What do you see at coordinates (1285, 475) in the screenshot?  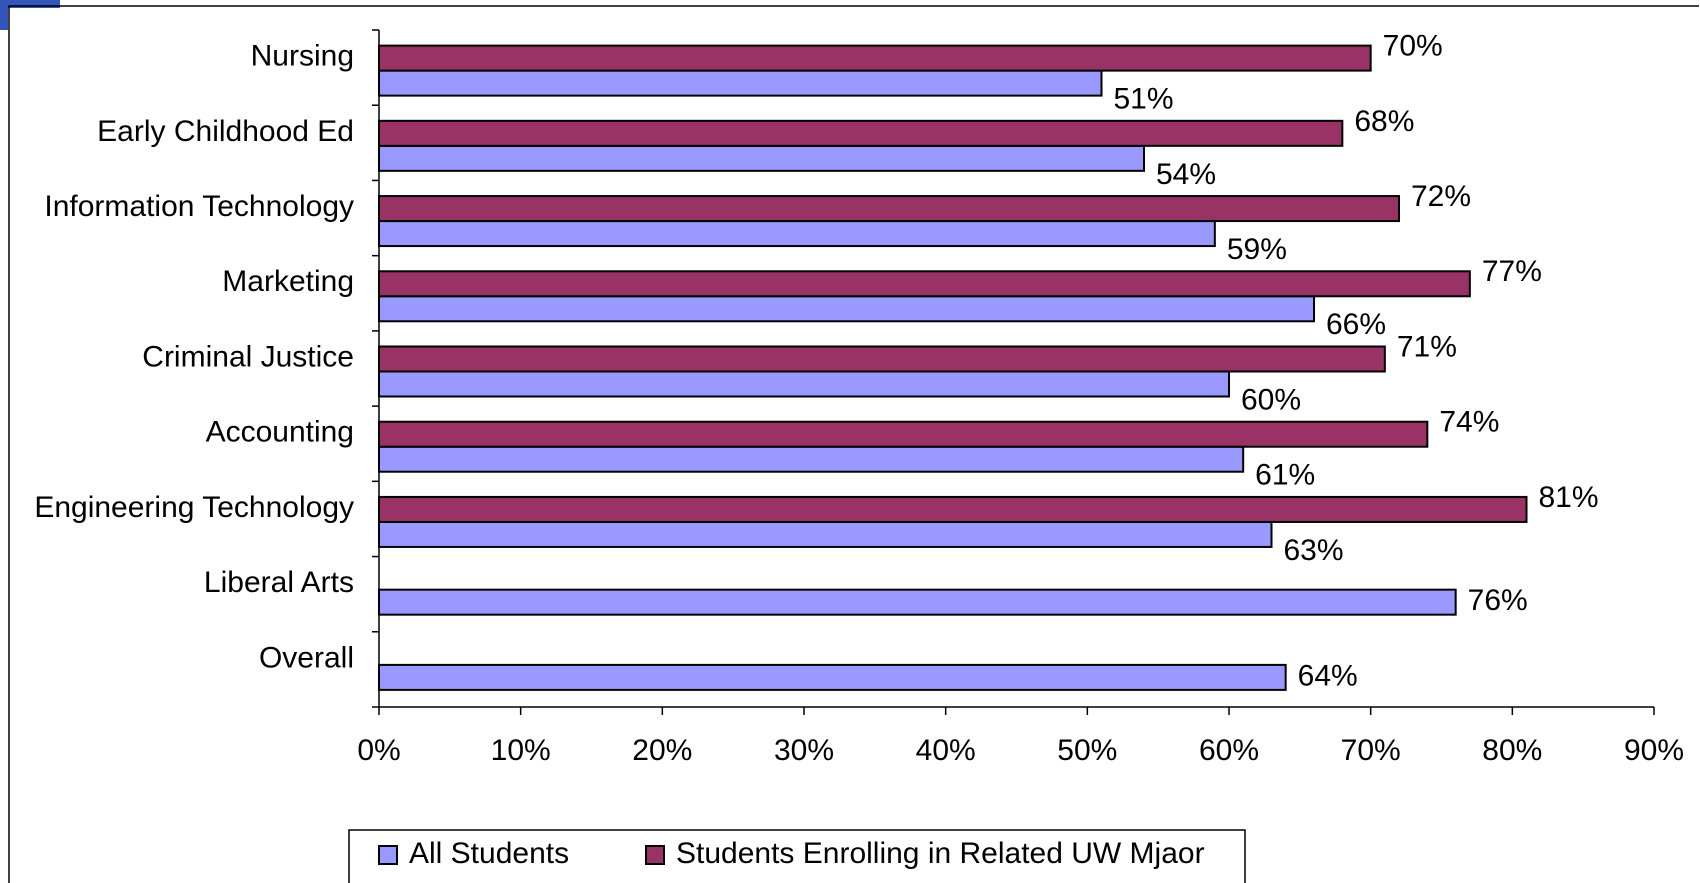 I see `value-label: 61%` at bounding box center [1285, 475].